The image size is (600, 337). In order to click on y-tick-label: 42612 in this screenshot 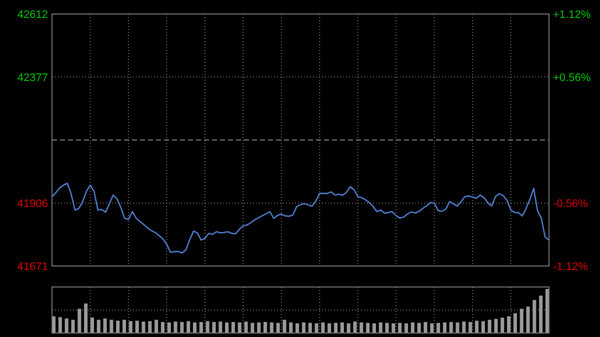, I will do `click(32, 14)`.